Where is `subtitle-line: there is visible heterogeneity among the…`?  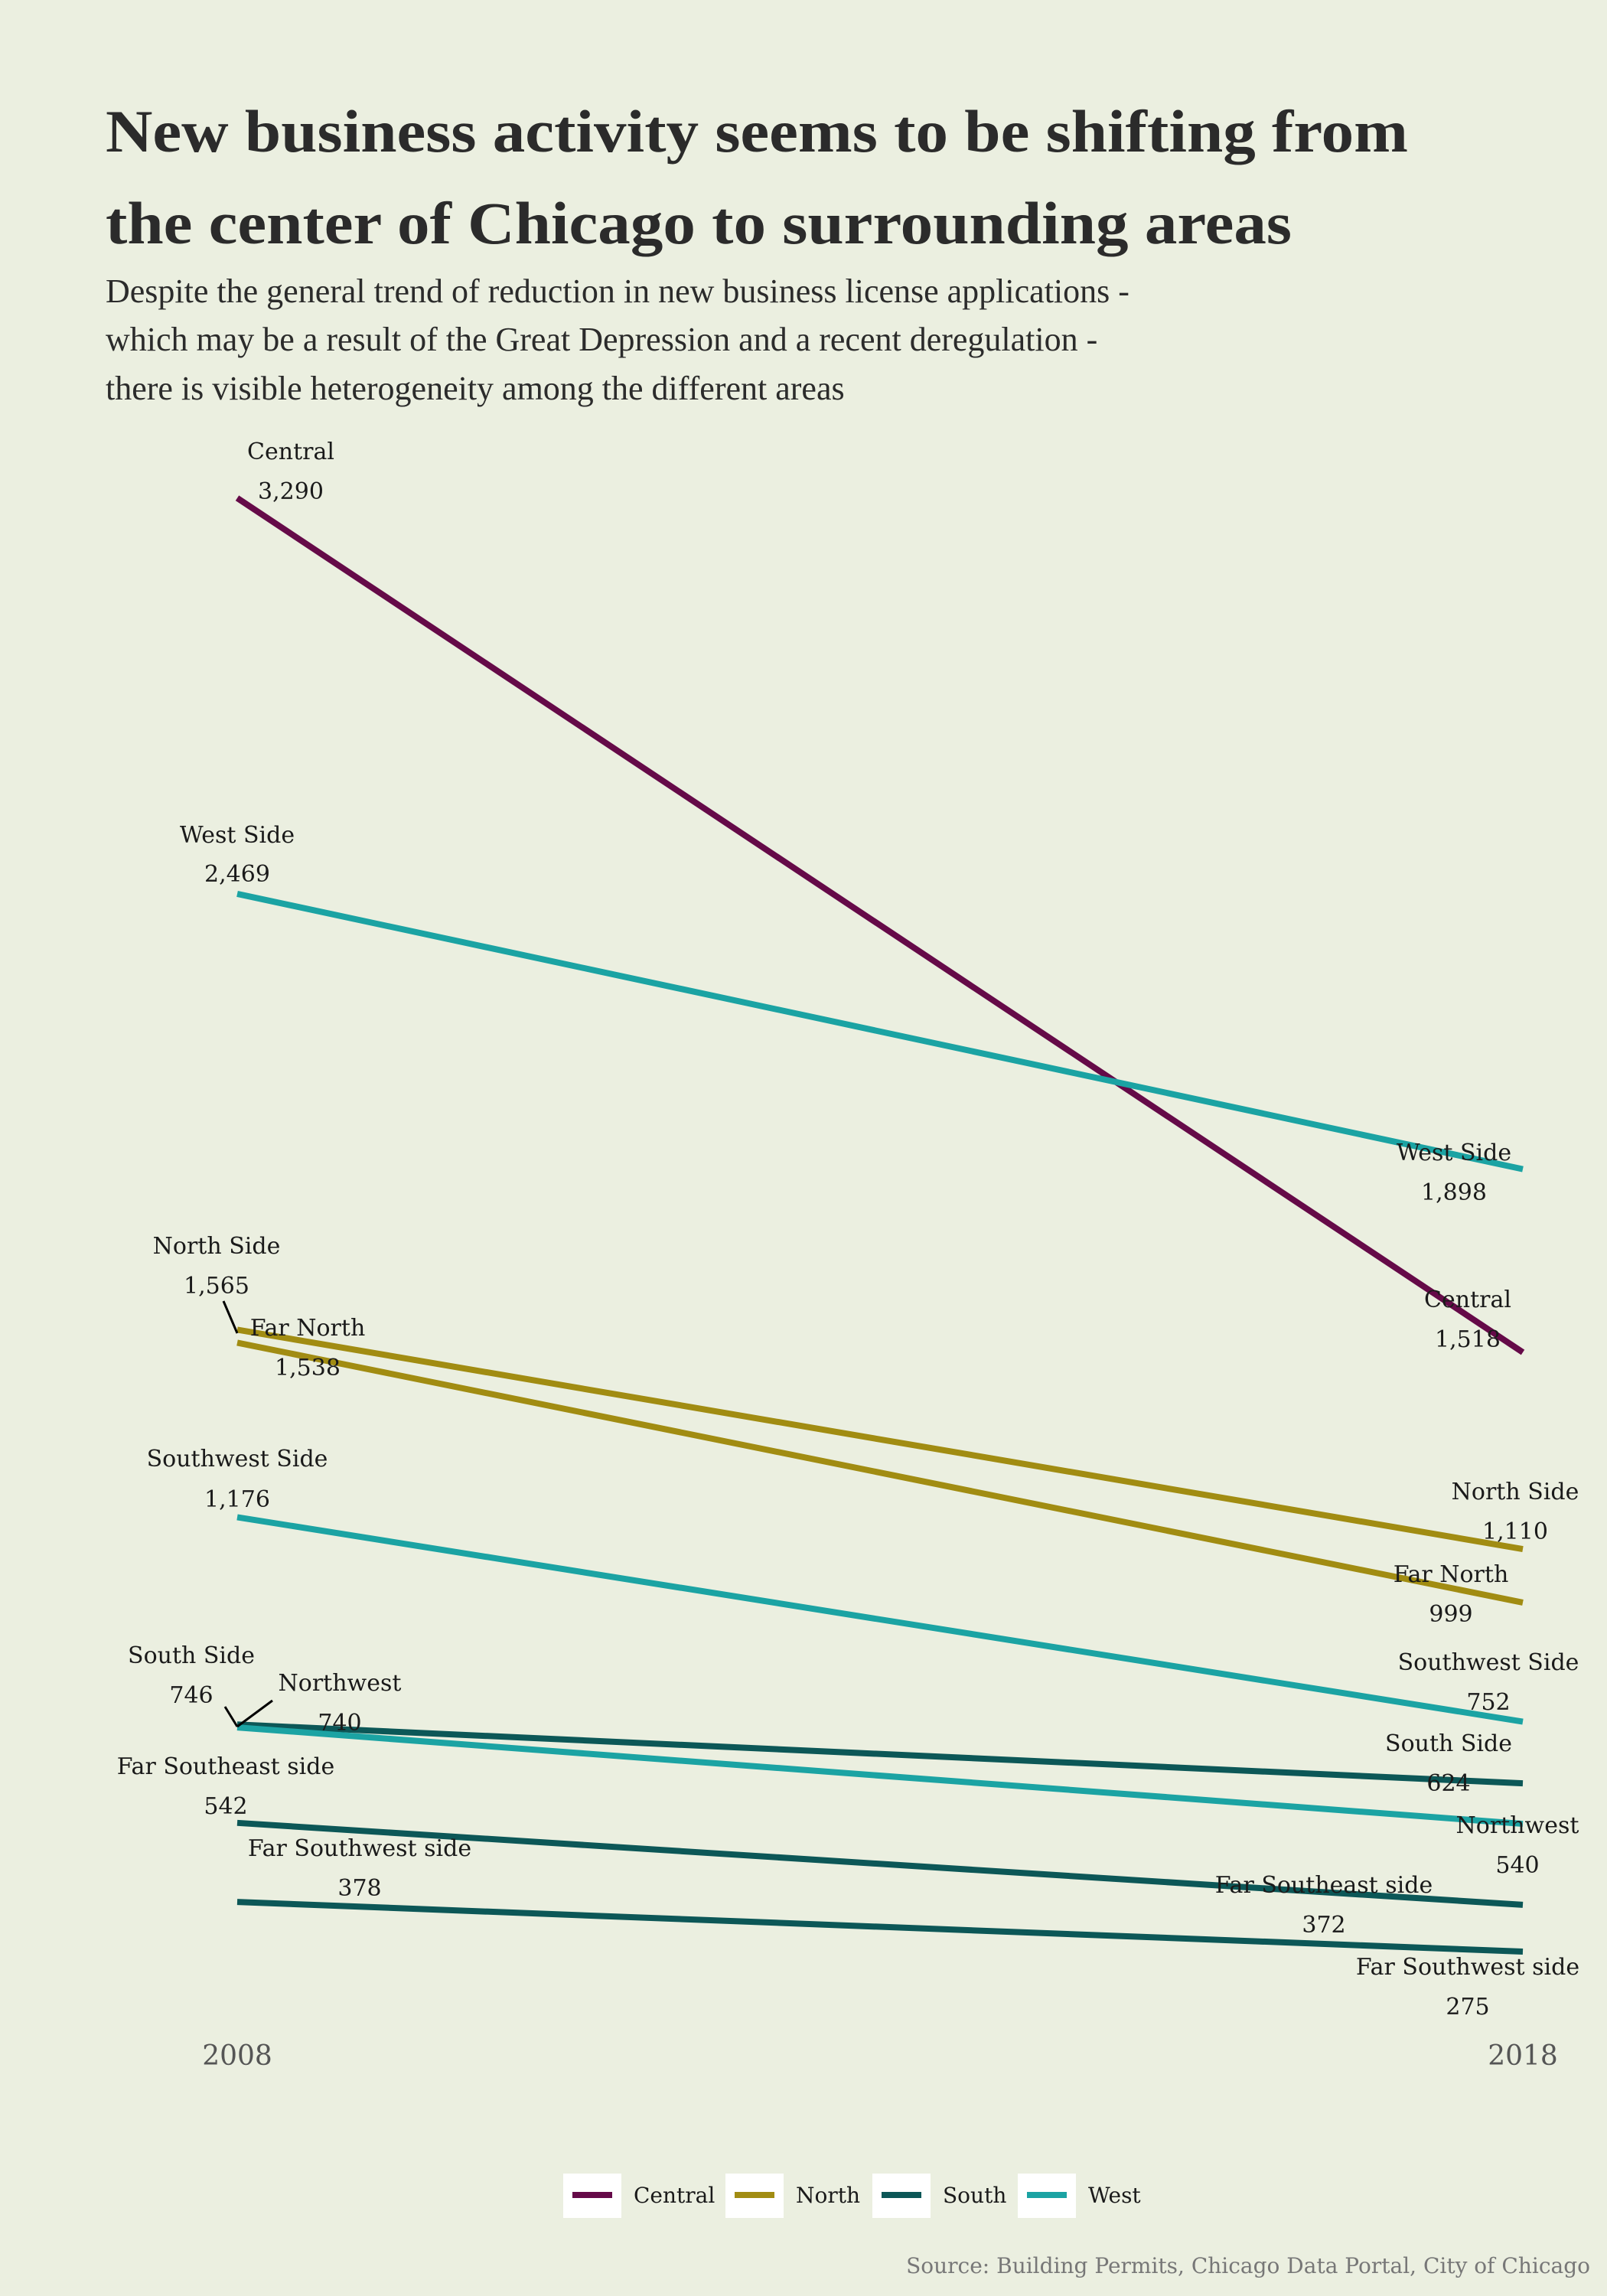
subtitle-line: there is visible heterogeneity among the… is located at coordinates (476, 388).